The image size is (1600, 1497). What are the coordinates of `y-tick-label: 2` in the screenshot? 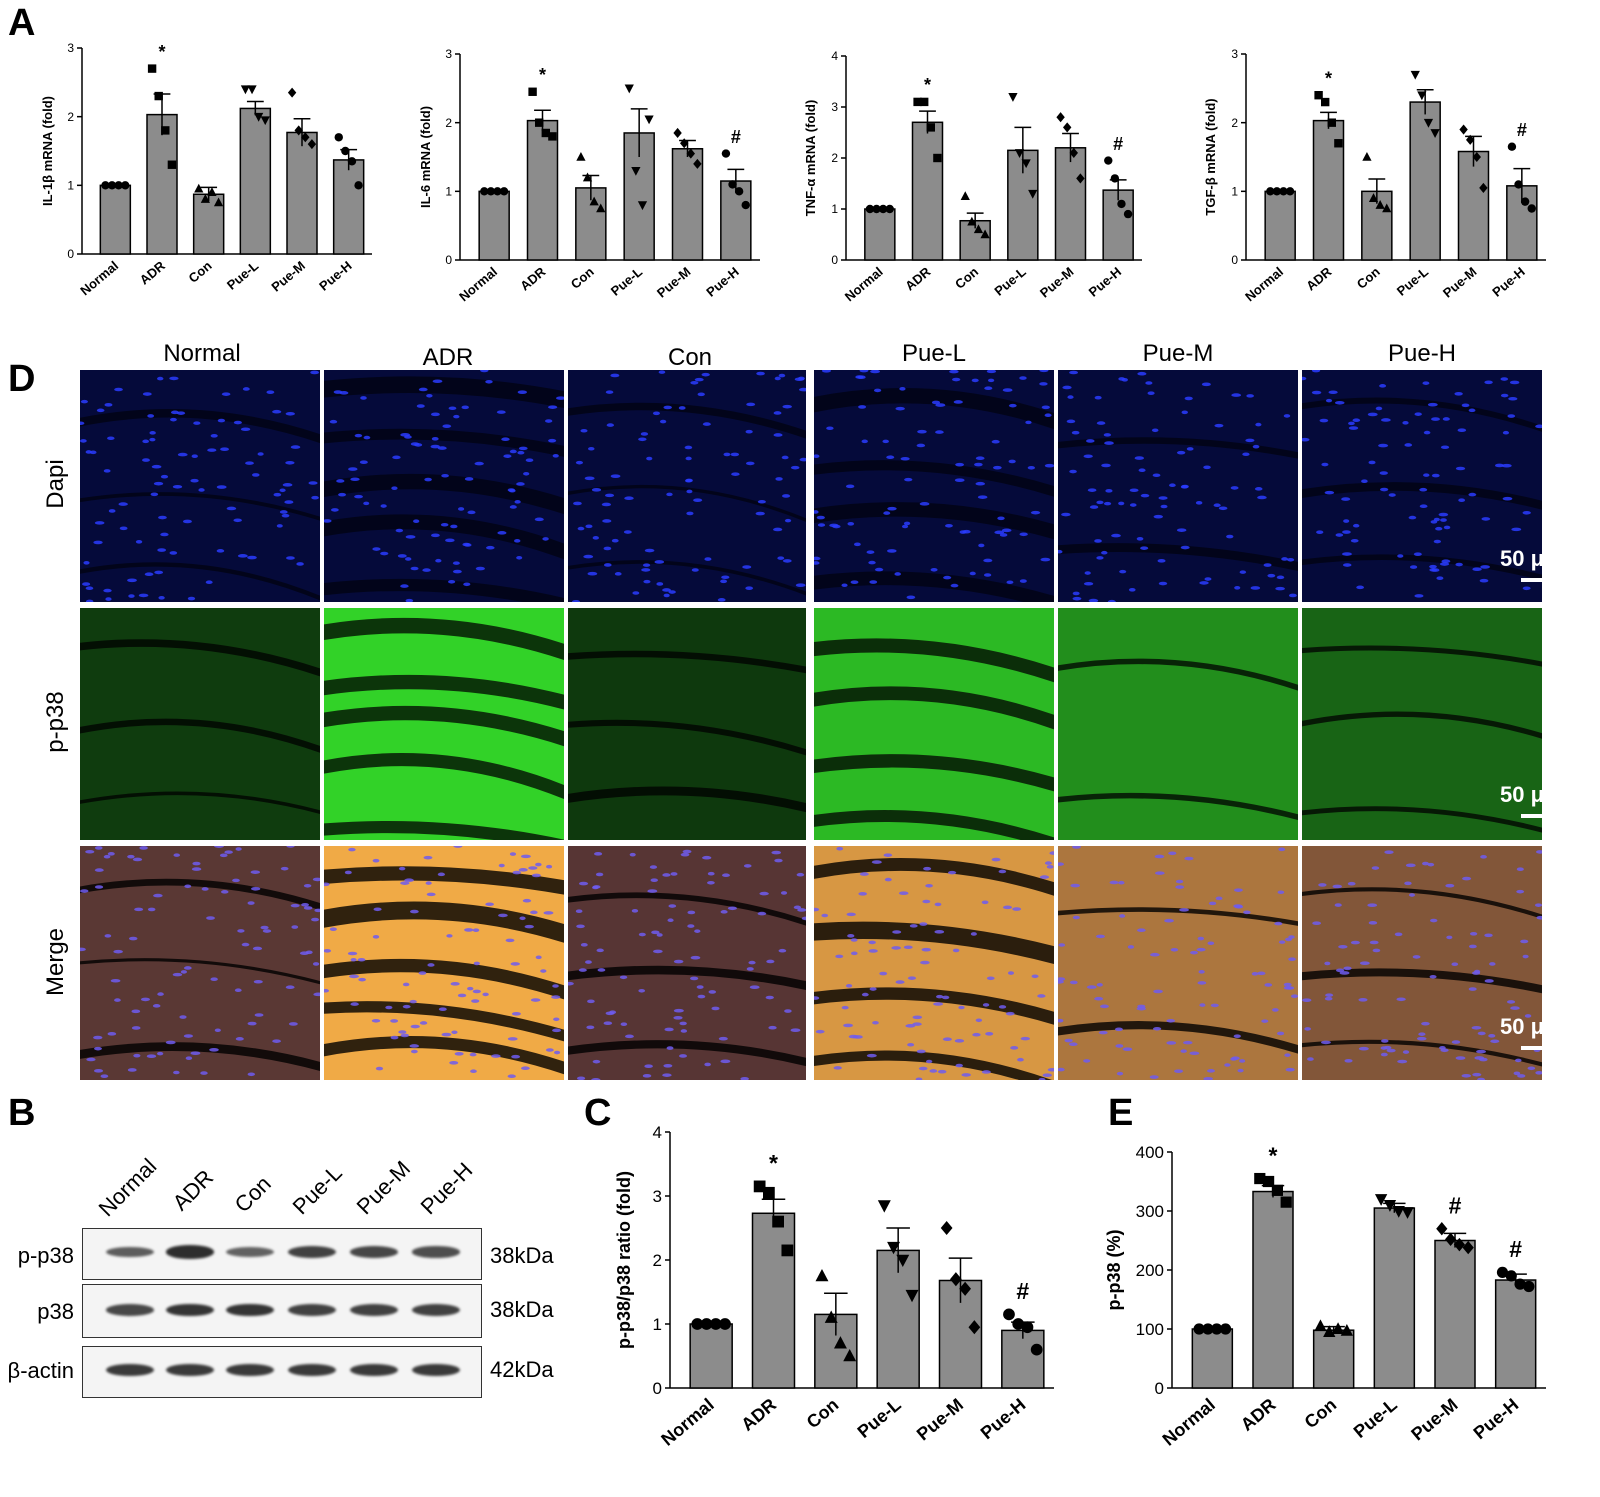 It's located at (448, 123).